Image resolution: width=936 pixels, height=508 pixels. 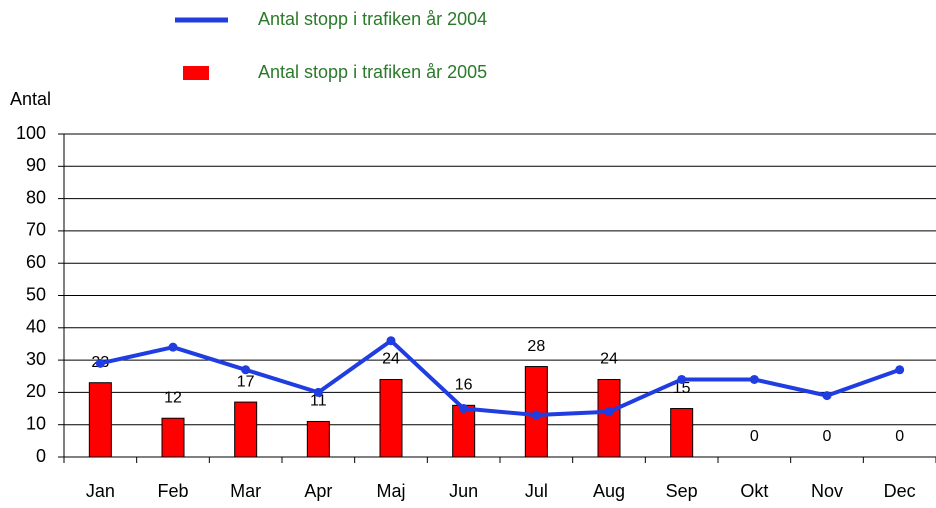 What do you see at coordinates (36, 391) in the screenshot?
I see `y-tick-label: 20` at bounding box center [36, 391].